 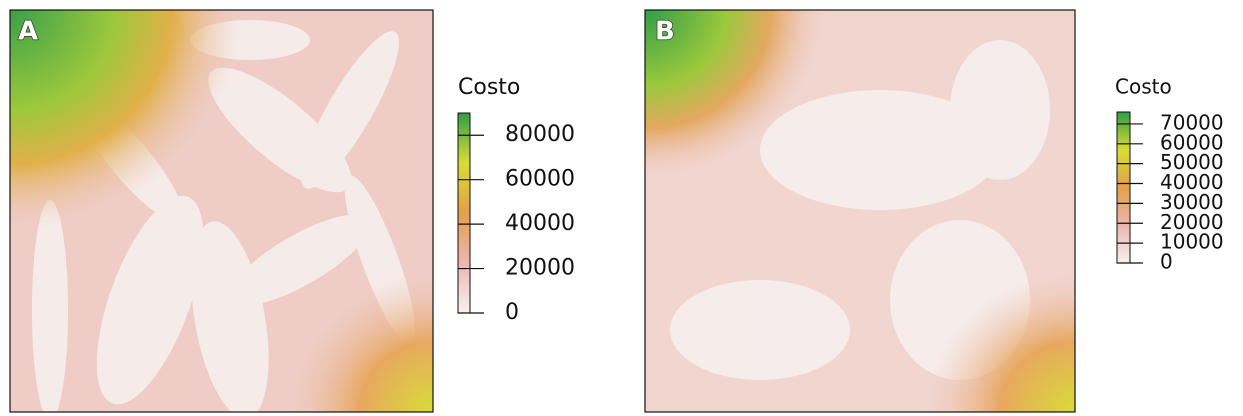 What do you see at coordinates (28, 32) in the screenshot?
I see `panel-label: A` at bounding box center [28, 32].